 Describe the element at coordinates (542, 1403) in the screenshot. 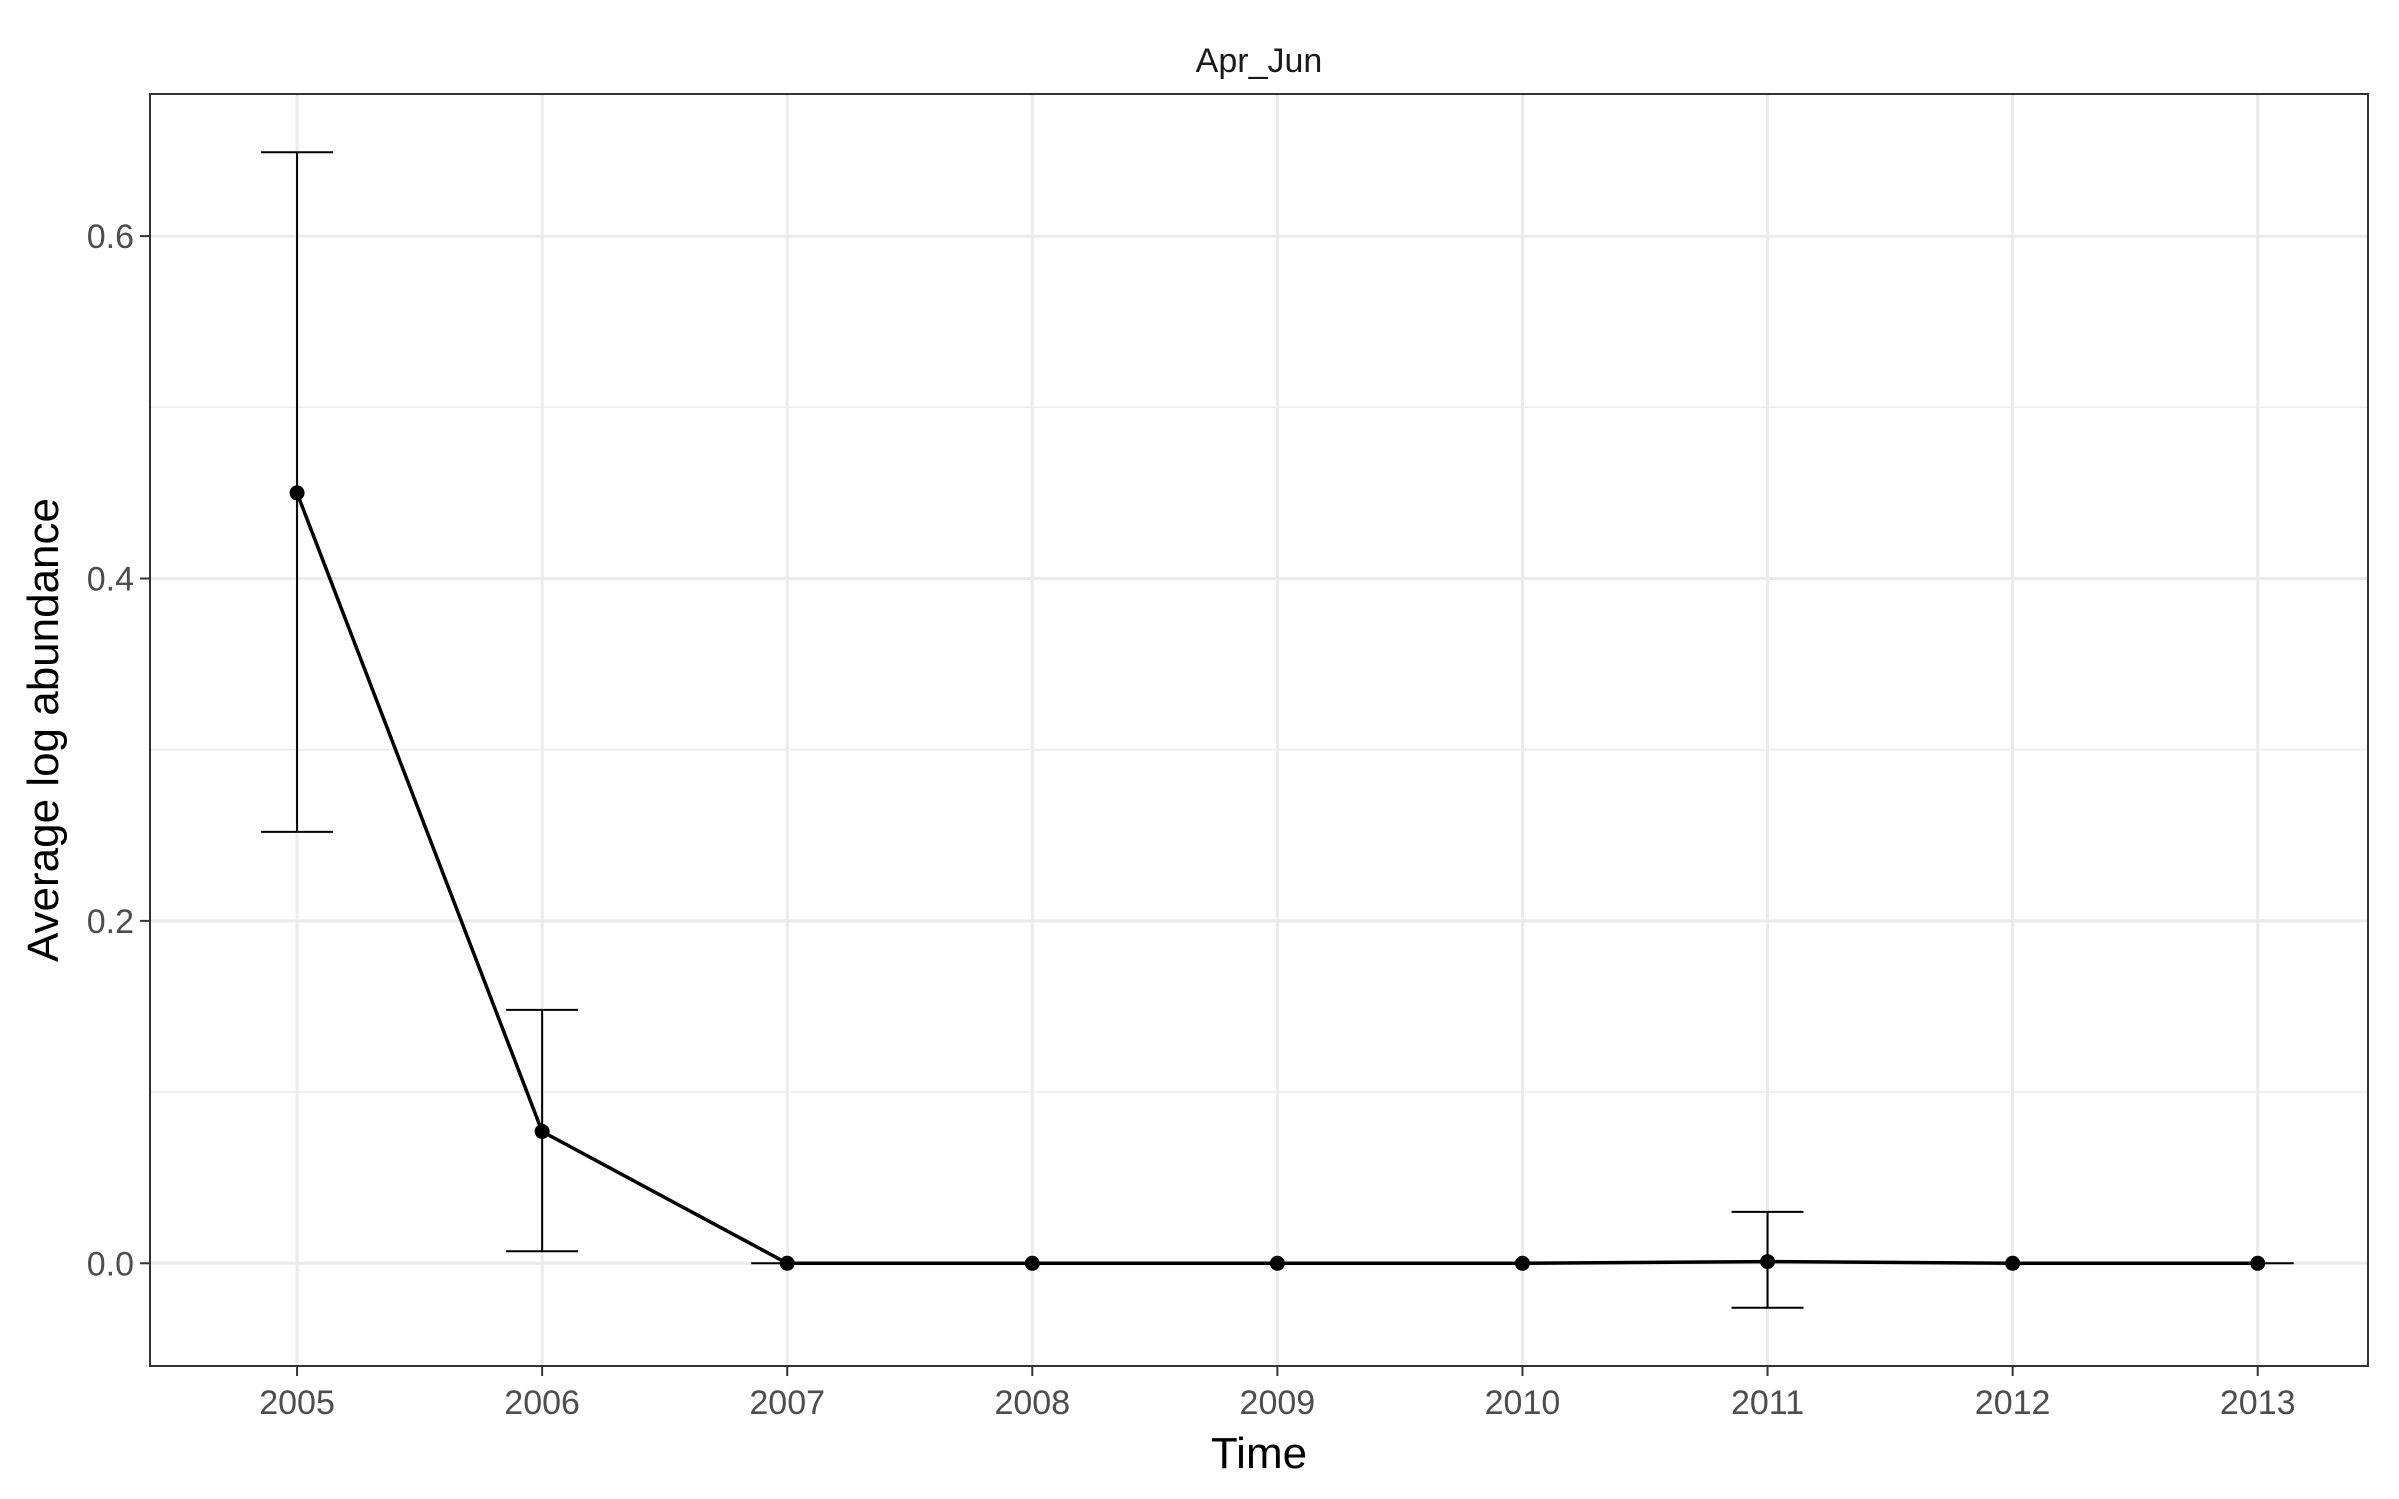

I see `x-tick-label: 2006` at that location.